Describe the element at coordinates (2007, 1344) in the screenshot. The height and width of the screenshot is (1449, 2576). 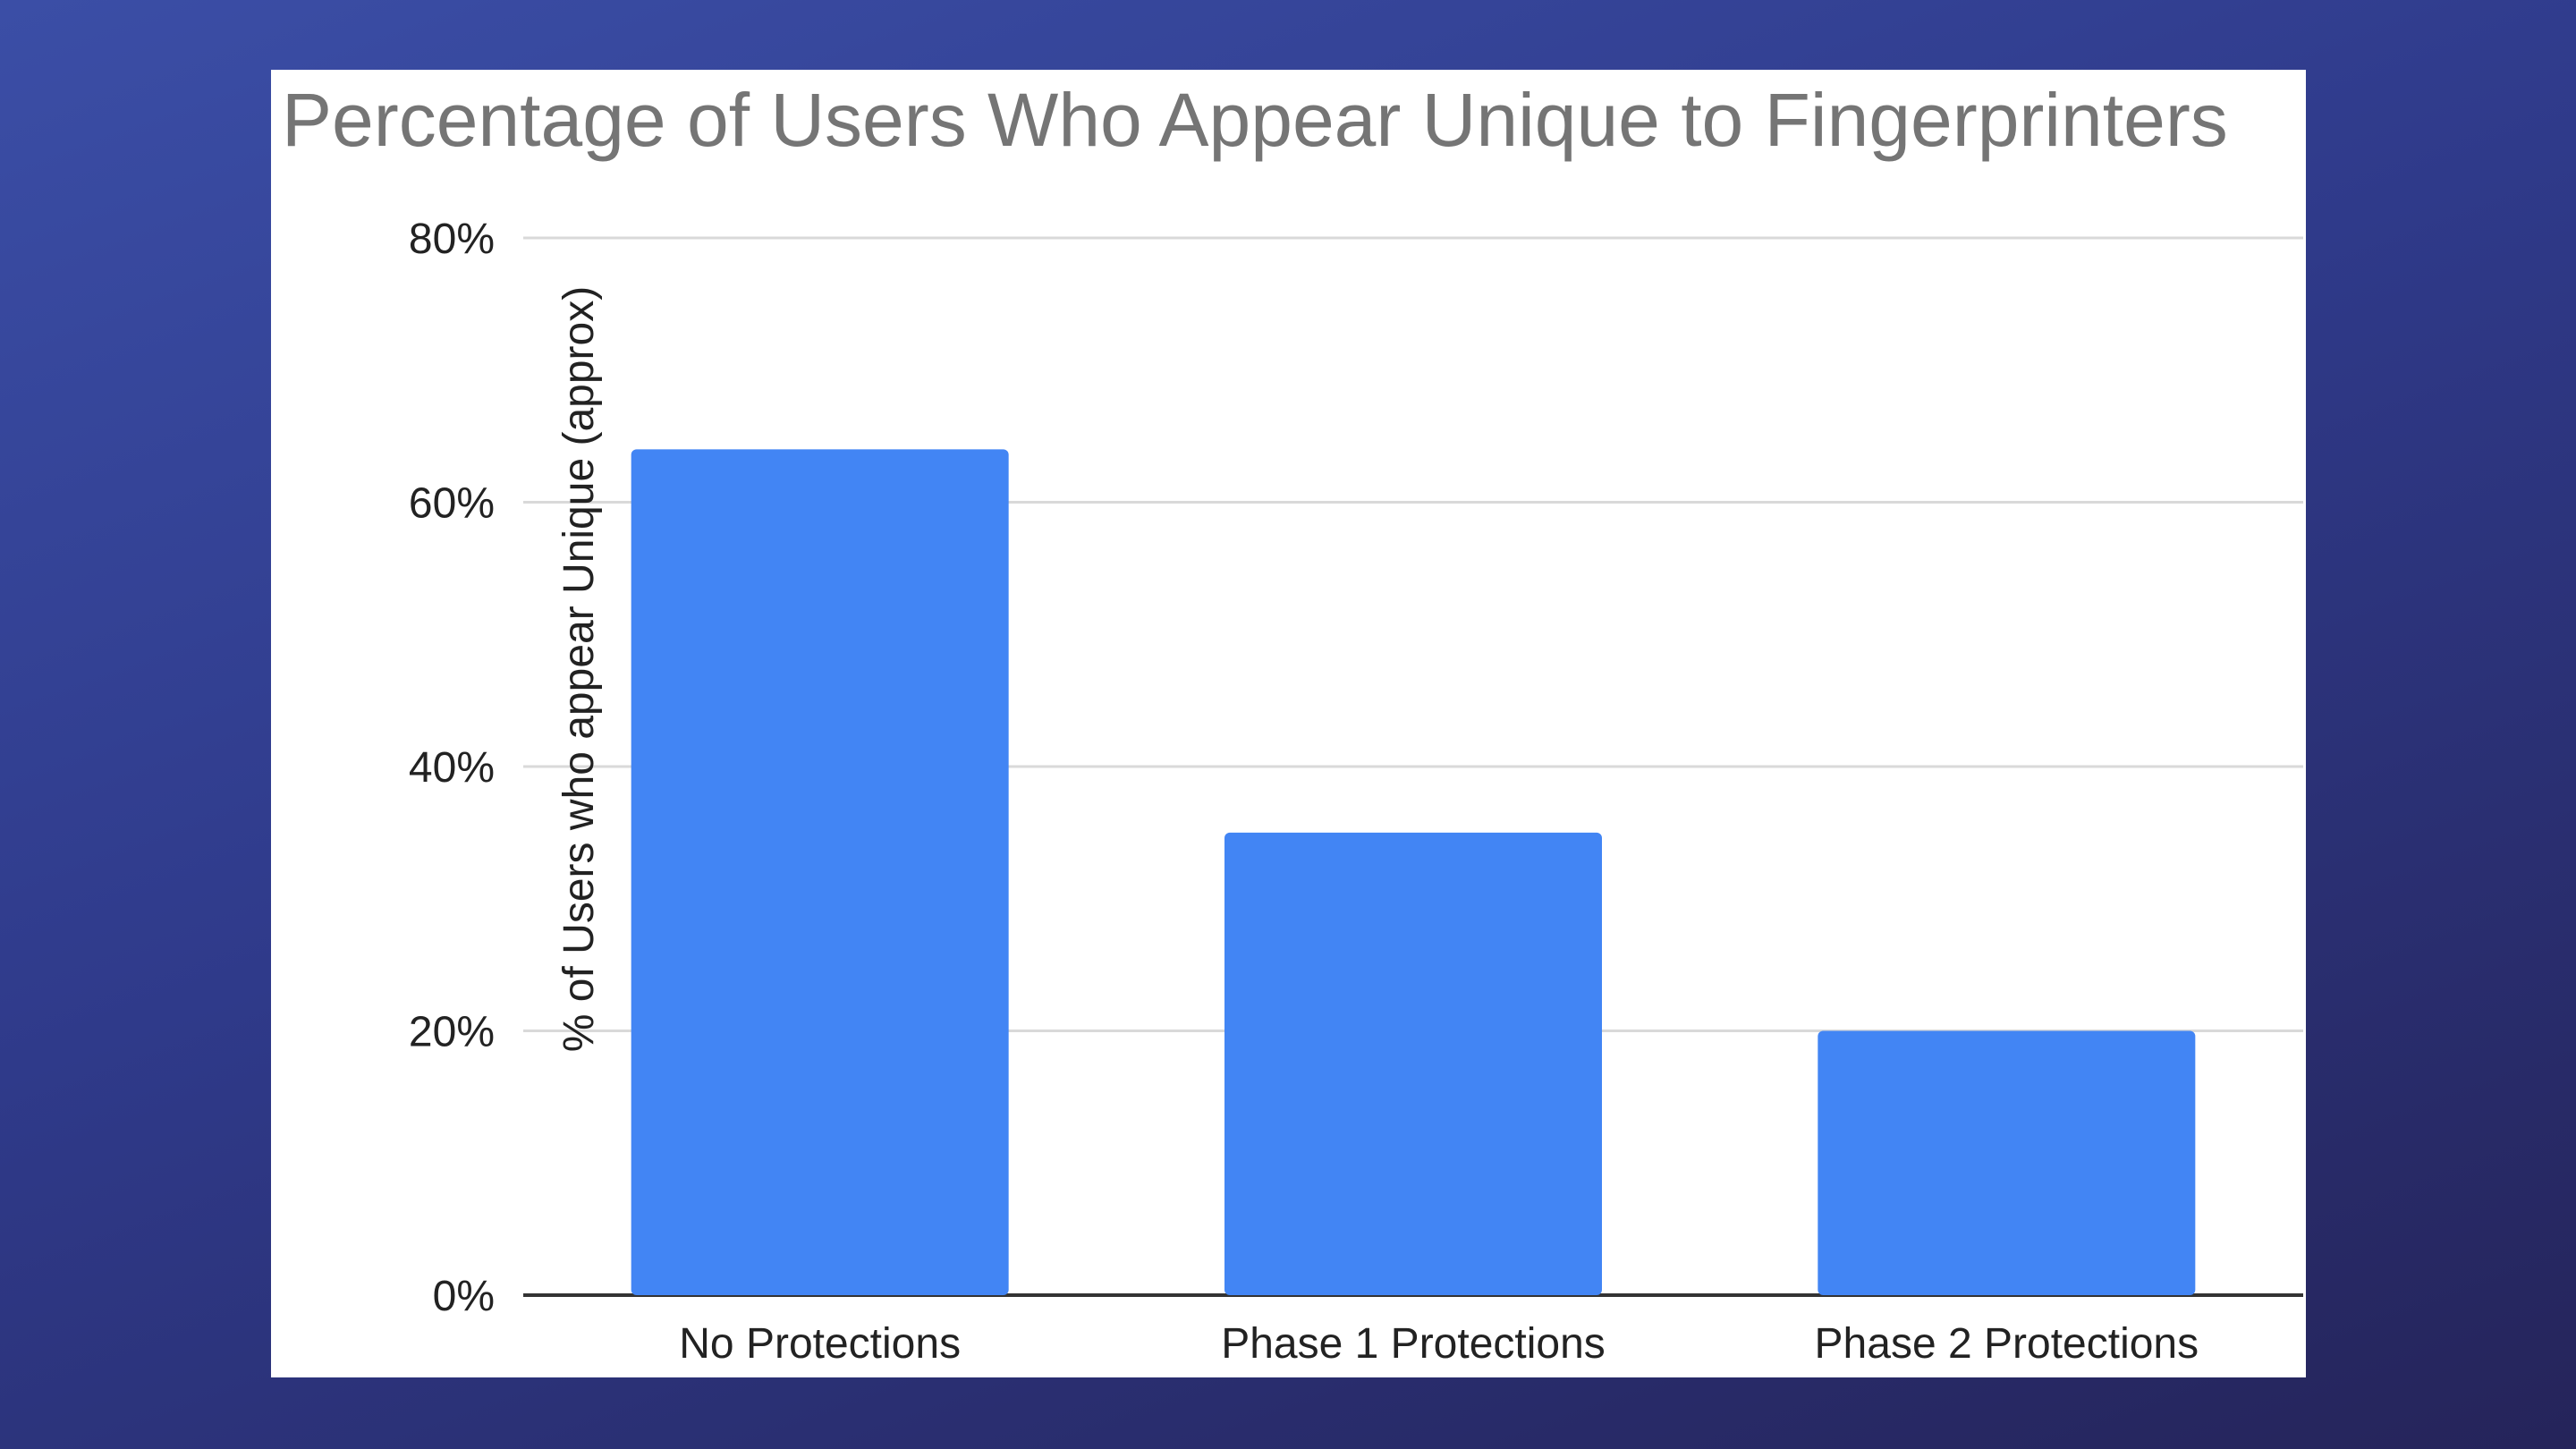
I see `x-tick-label: Phase 2 Protections` at that location.